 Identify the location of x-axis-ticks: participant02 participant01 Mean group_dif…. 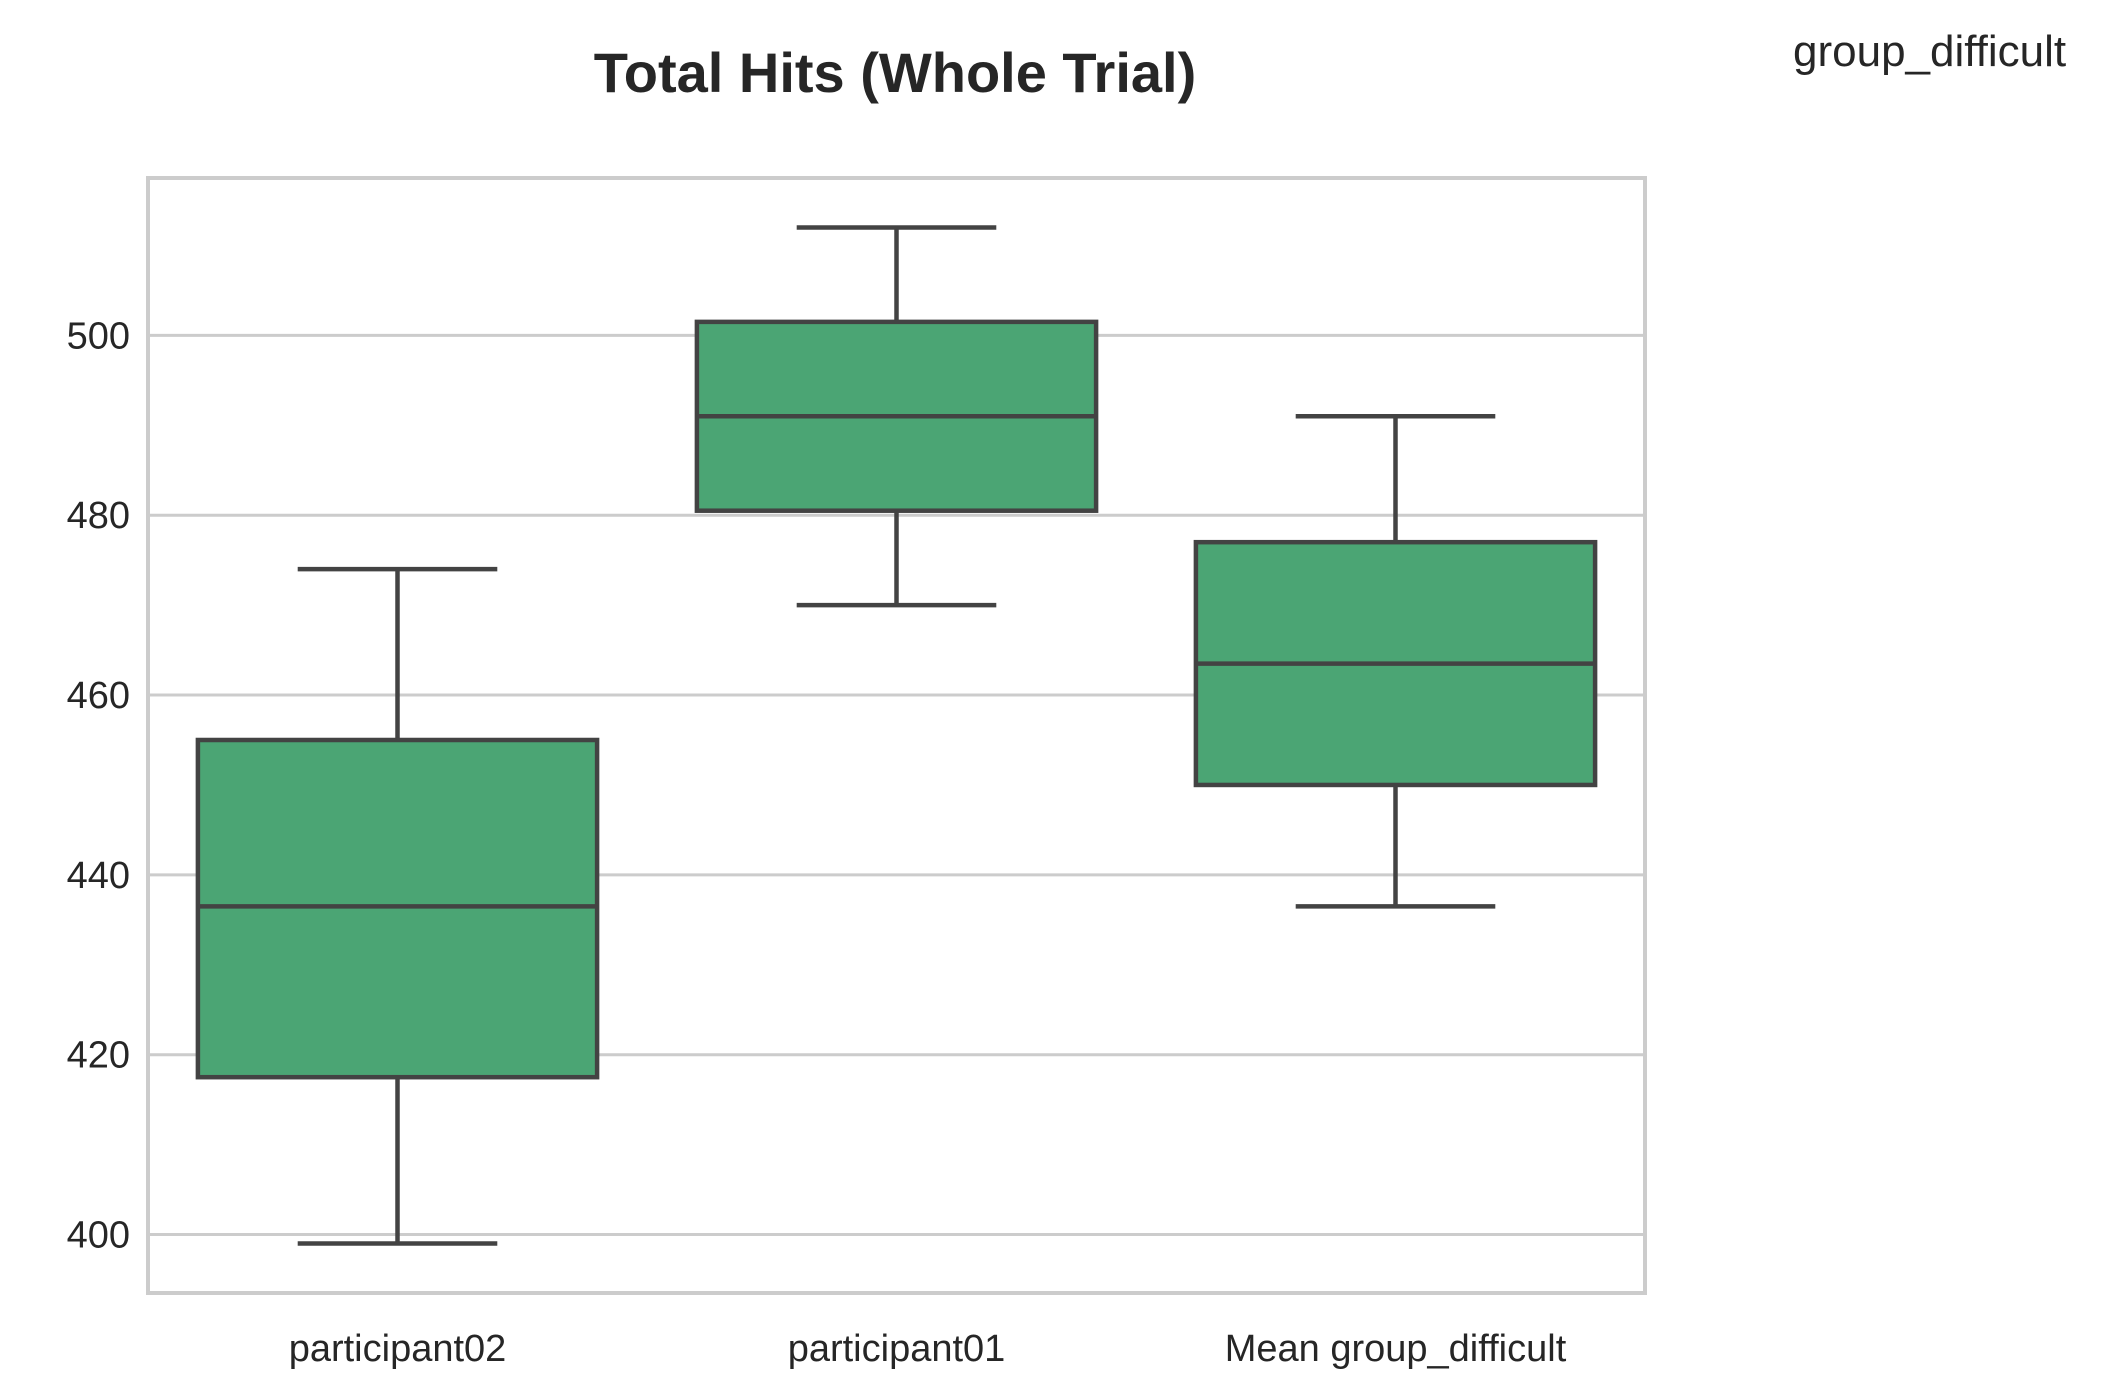
(928, 1349).